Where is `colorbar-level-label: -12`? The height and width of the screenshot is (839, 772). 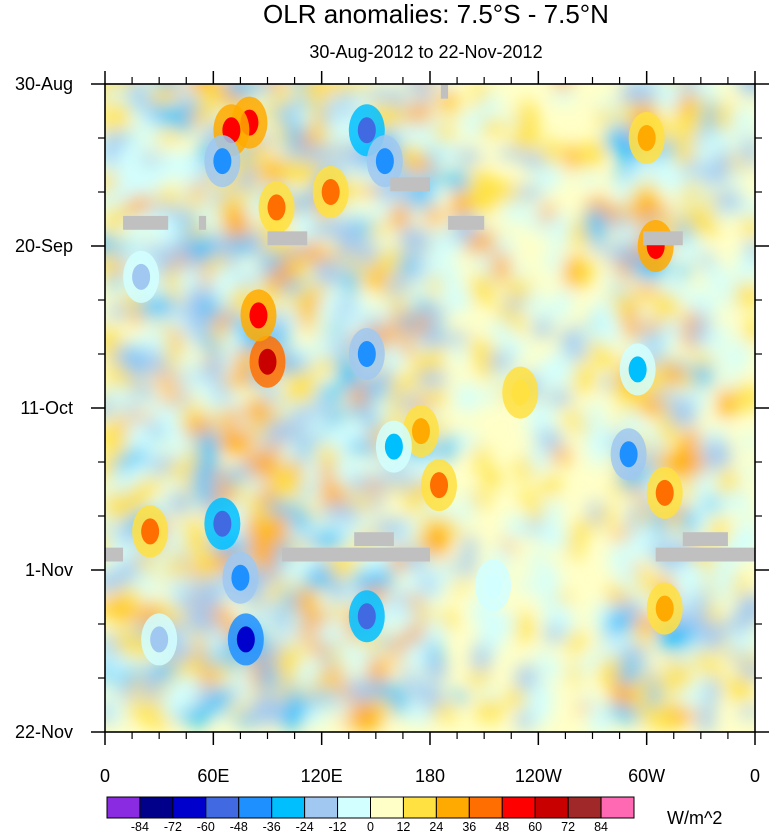 colorbar-level-label: -12 is located at coordinates (338, 827).